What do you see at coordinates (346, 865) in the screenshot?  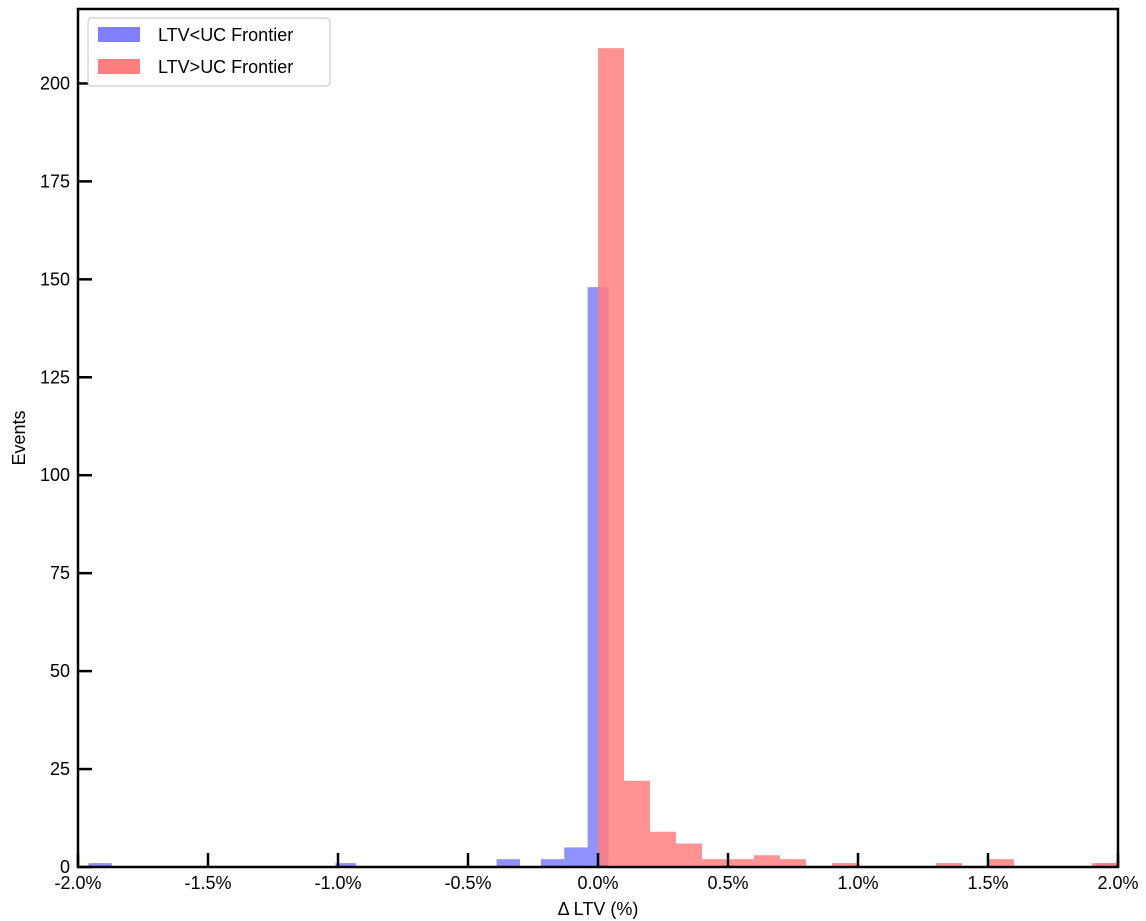 I see `bar-series0-bin1` at bounding box center [346, 865].